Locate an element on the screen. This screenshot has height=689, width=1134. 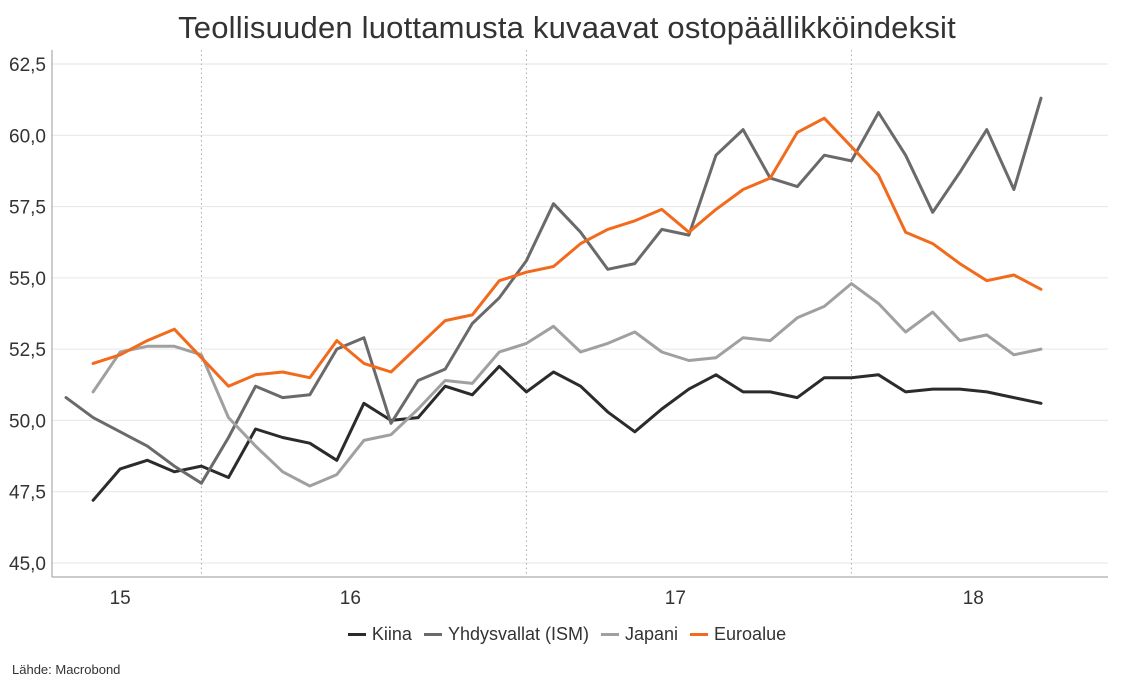
y-tick-label: 52,5 is located at coordinates (27, 350).